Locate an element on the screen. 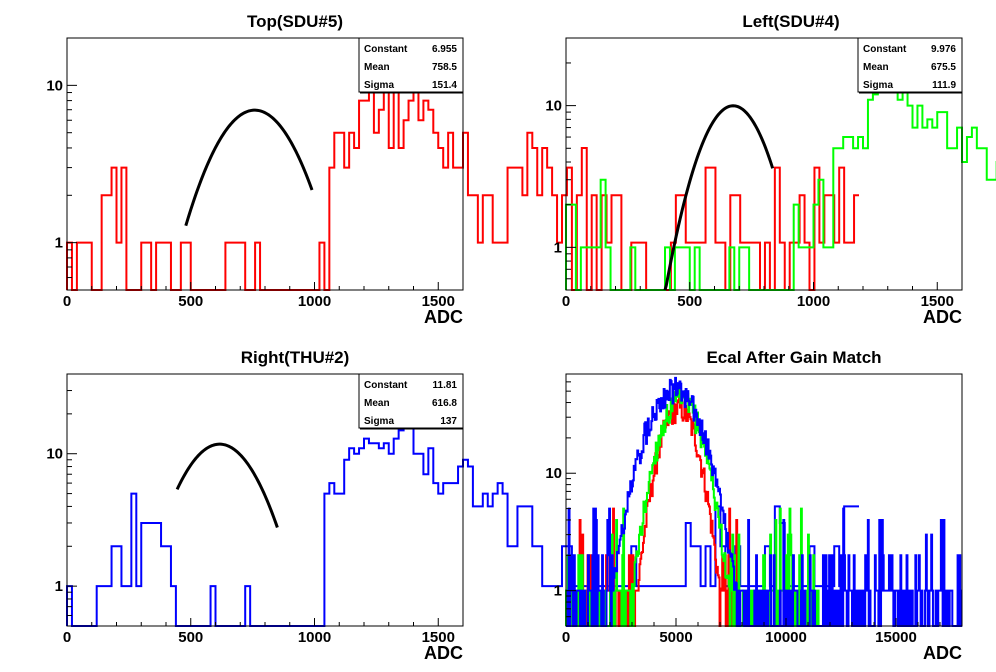 The image size is (996, 672). stats-value: 758.5 is located at coordinates (444, 67).